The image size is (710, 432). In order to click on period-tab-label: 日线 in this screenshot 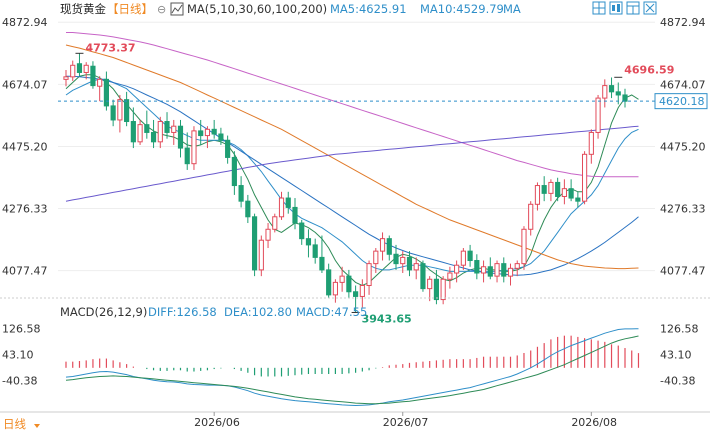, I will do `click(14, 424)`.